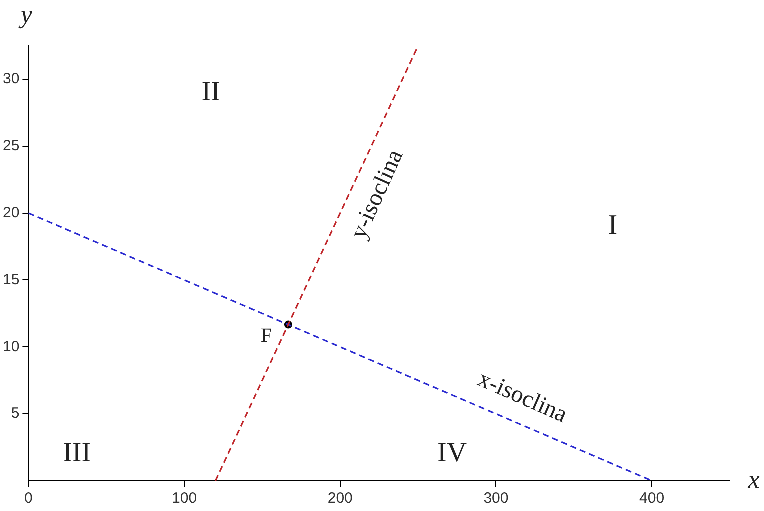 The image size is (764, 511). What do you see at coordinates (613, 225) in the screenshot?
I see `annotation: I` at bounding box center [613, 225].